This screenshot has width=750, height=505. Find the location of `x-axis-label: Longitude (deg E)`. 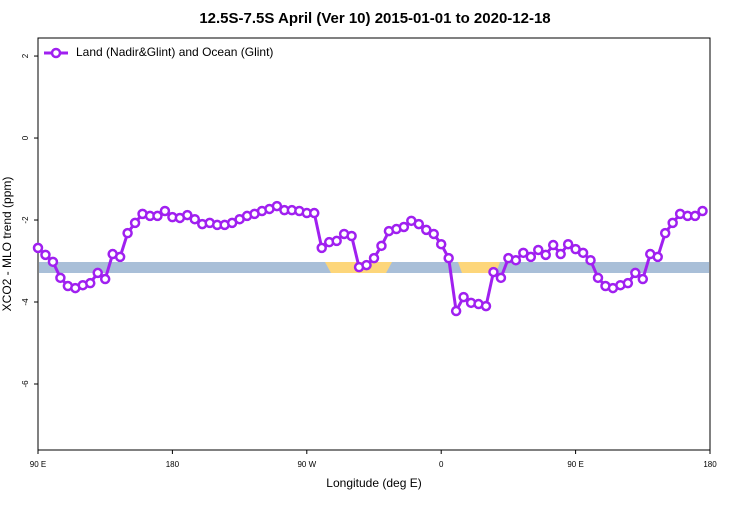

x-axis-label: Longitude (deg E) is located at coordinates (373, 483).